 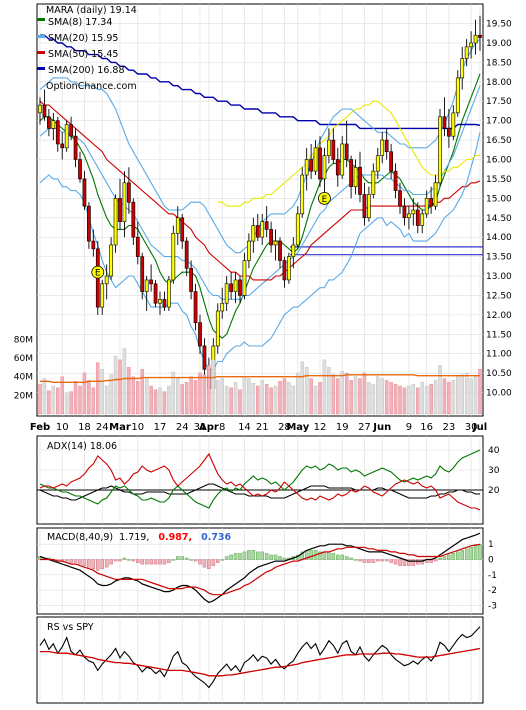 What do you see at coordinates (499, 180) in the screenshot?
I see `price-tick-label: 15.50` at bounding box center [499, 180].